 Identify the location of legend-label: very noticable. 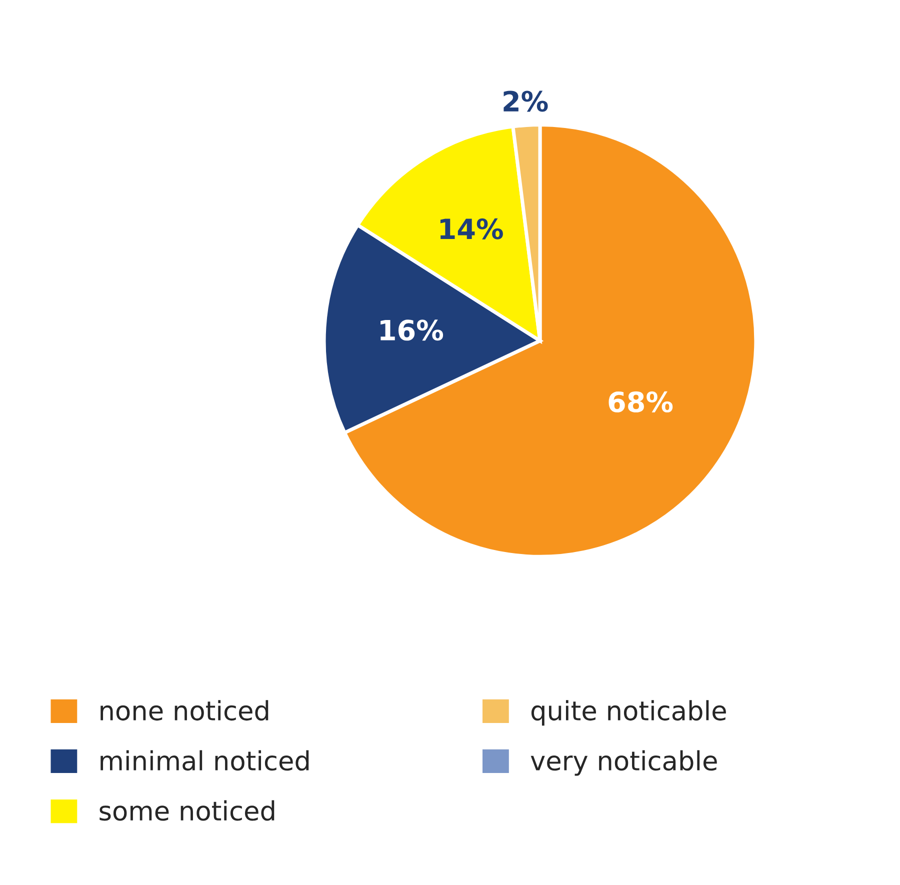
(623, 763).